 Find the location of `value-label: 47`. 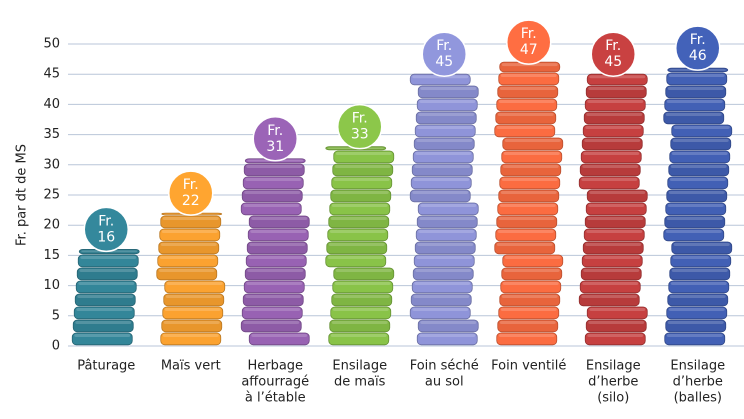

value-label: 47 is located at coordinates (529, 50).